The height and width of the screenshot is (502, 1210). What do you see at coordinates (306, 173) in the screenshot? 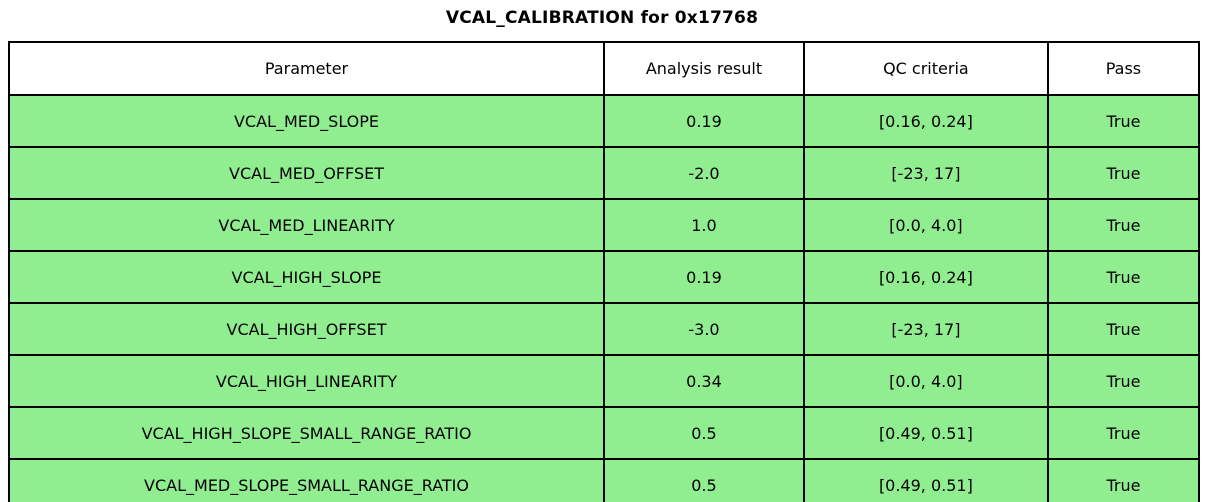
I see `cell-parameter: VCAL_MED_OFFSET` at bounding box center [306, 173].